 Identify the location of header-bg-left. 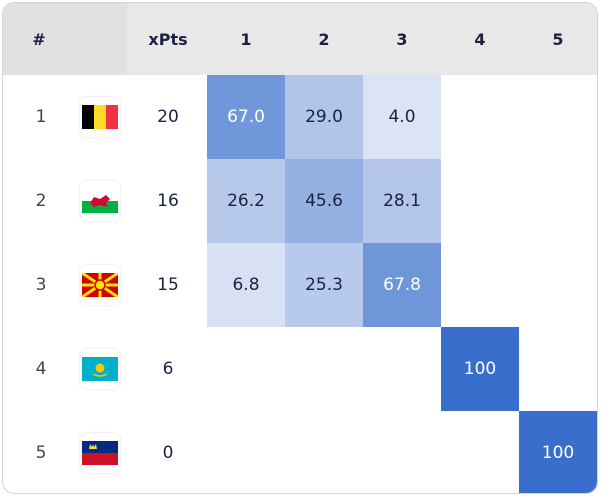
(65, 39).